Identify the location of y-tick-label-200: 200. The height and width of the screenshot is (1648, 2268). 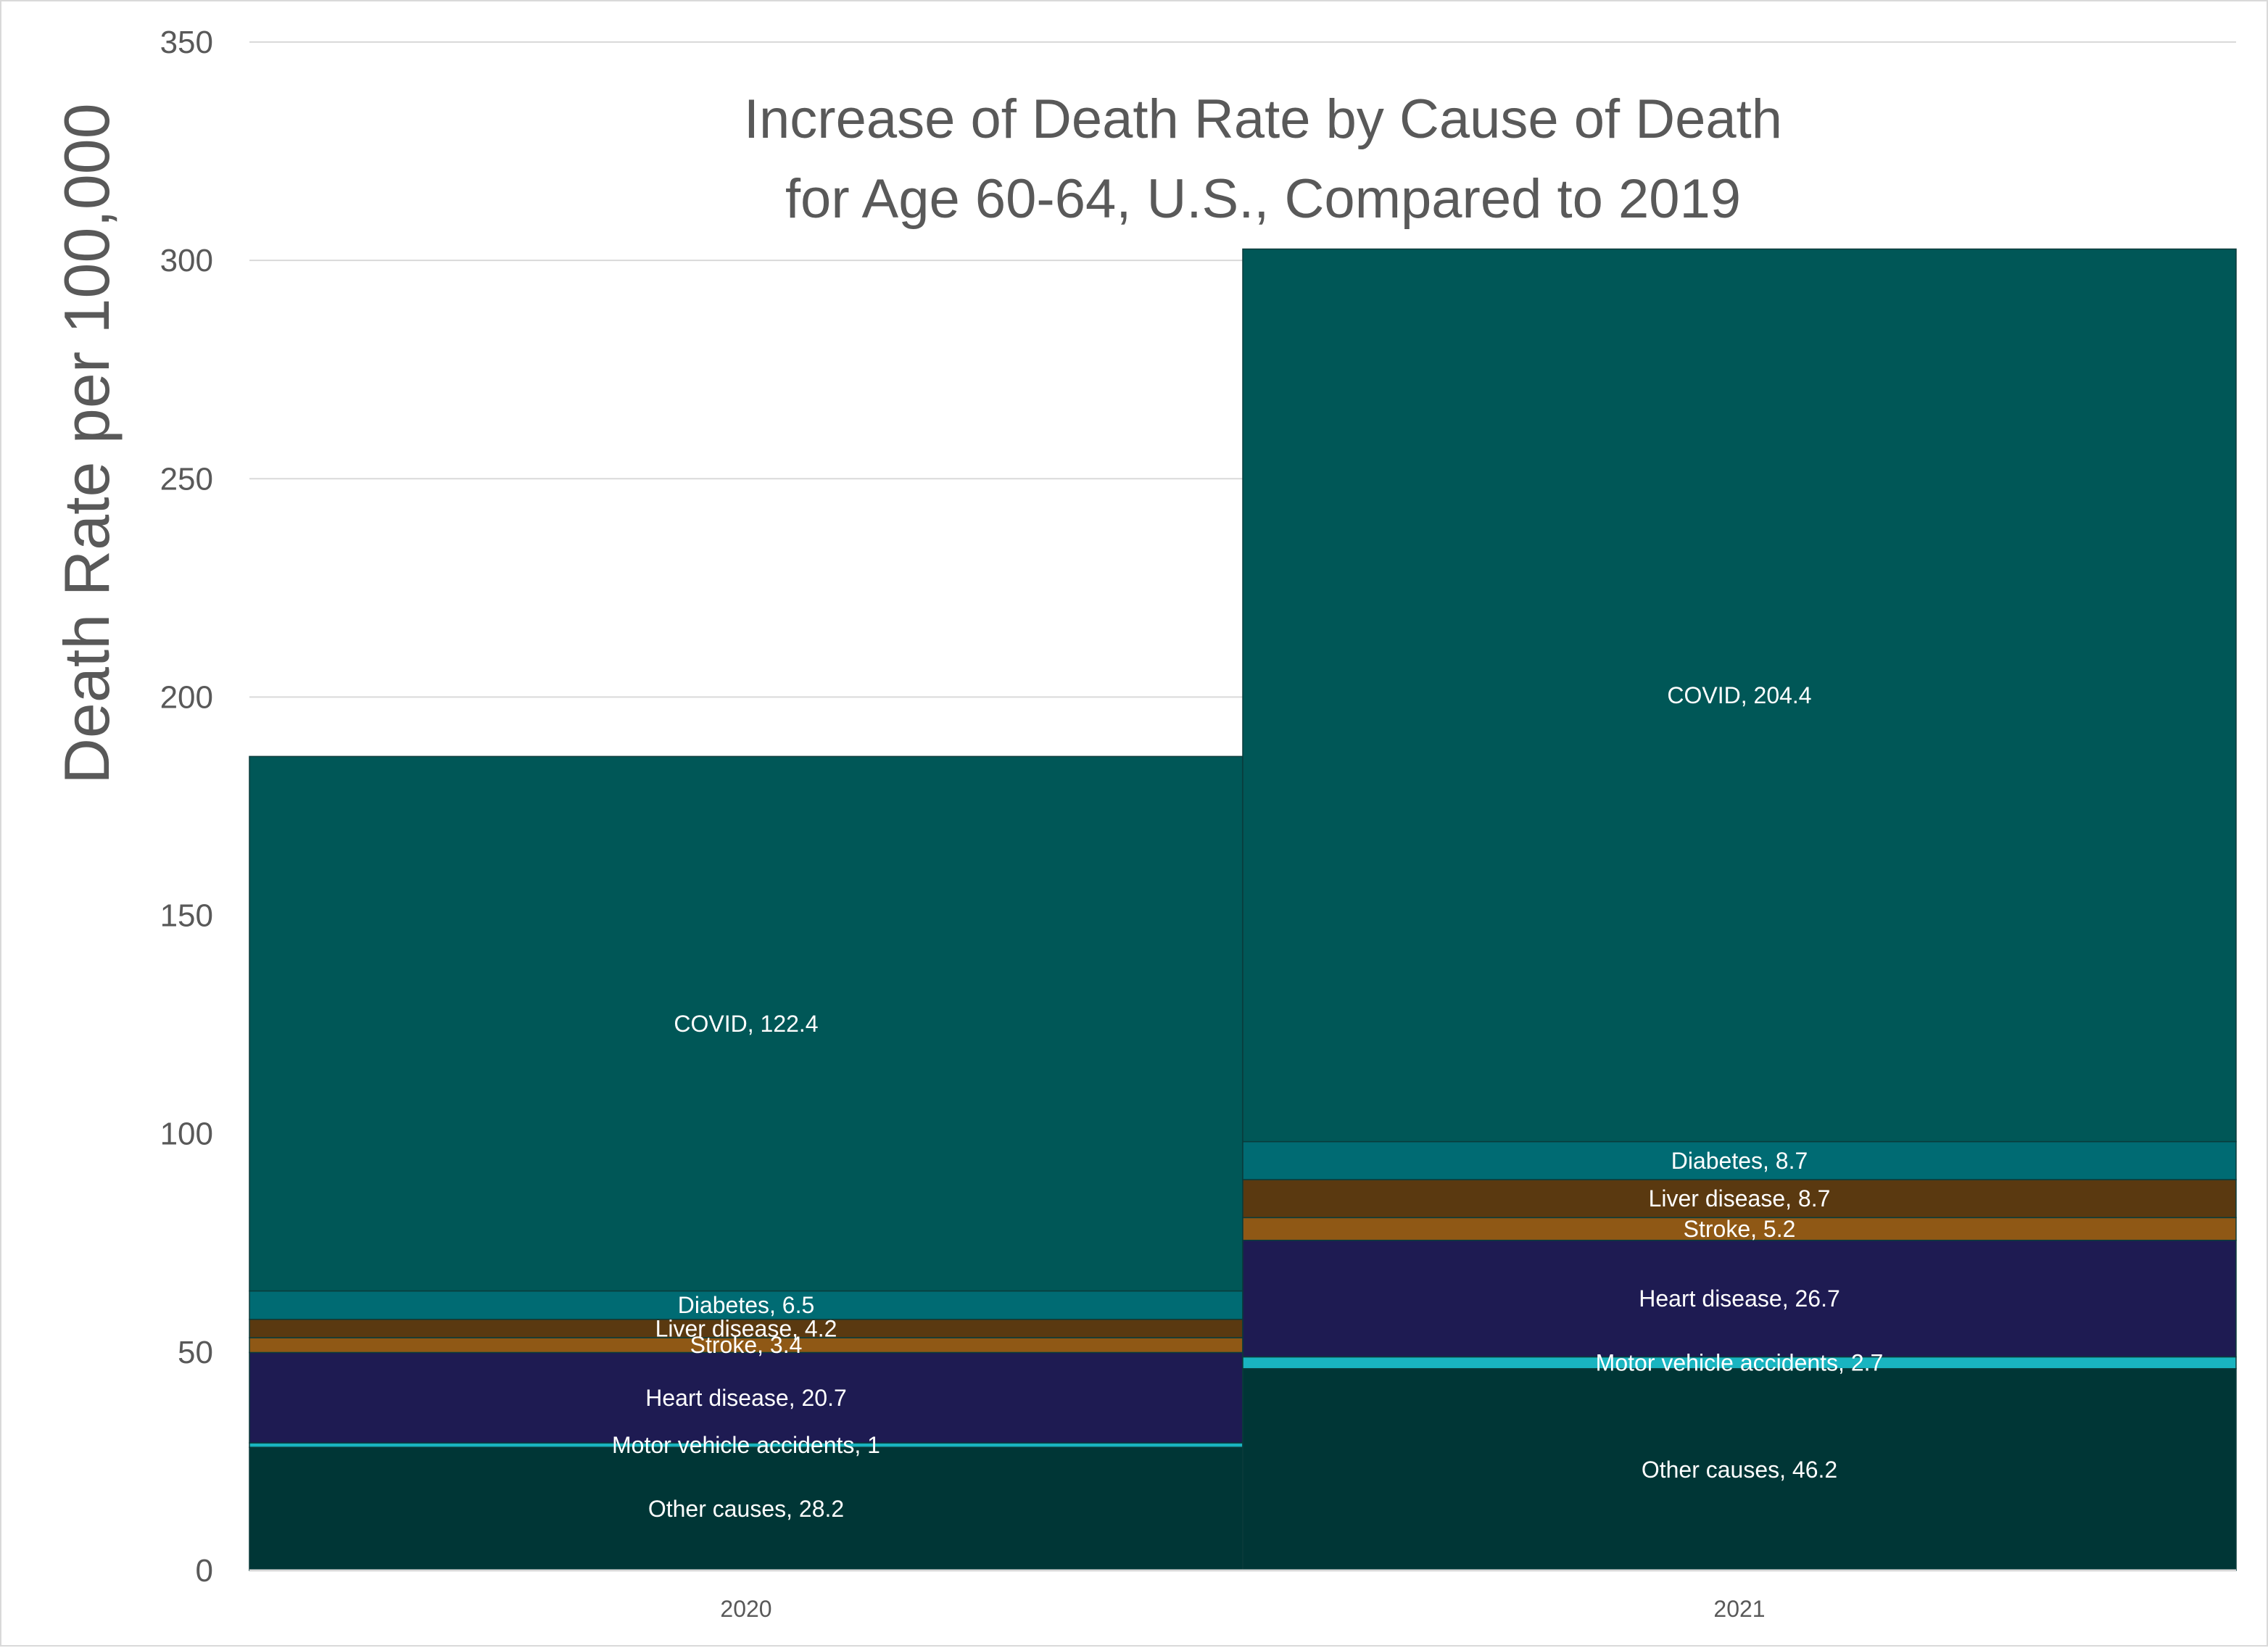
(186, 697).